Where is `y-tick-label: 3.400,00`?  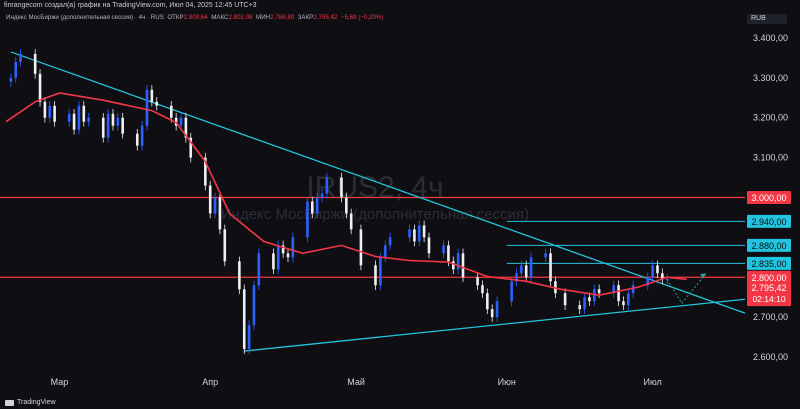 y-tick-label: 3.400,00 is located at coordinates (770, 38).